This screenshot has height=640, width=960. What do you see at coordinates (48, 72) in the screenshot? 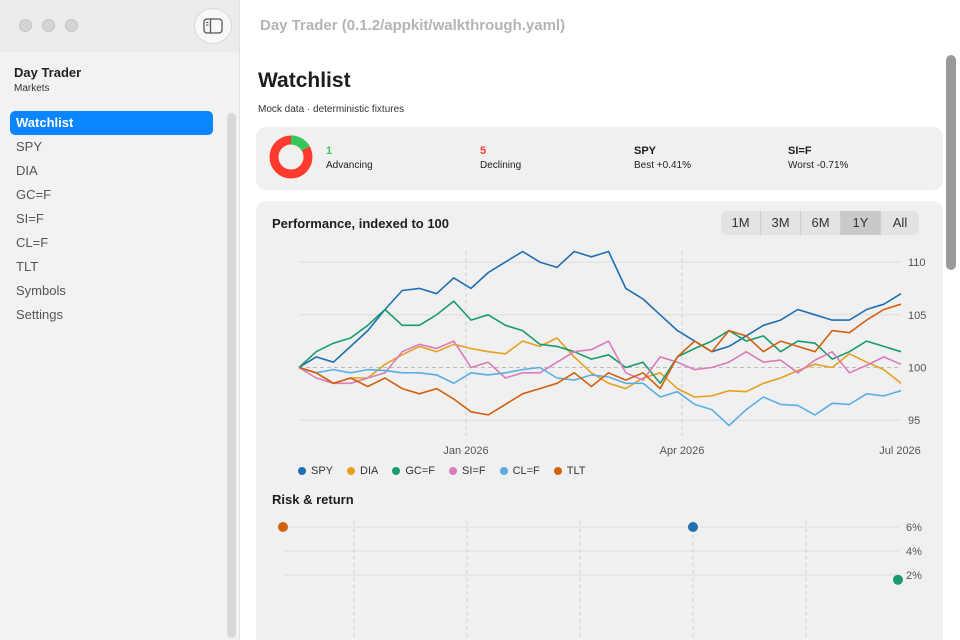
I see `app-name: Day Trader` at bounding box center [48, 72].